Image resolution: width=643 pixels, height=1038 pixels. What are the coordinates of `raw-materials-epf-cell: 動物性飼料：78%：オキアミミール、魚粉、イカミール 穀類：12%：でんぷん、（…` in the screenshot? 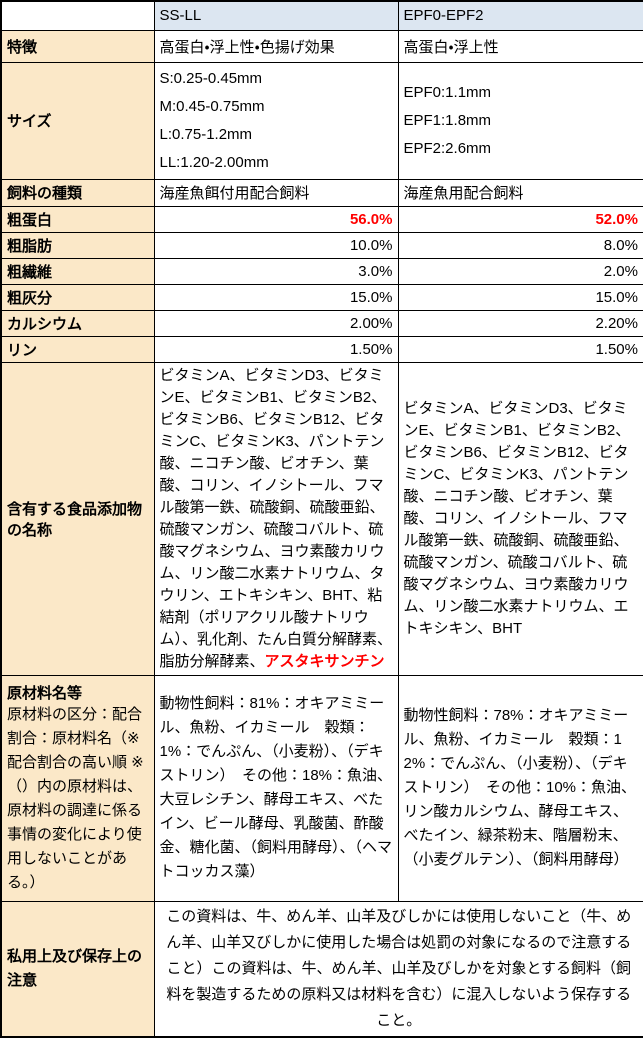 It's located at (520, 788).